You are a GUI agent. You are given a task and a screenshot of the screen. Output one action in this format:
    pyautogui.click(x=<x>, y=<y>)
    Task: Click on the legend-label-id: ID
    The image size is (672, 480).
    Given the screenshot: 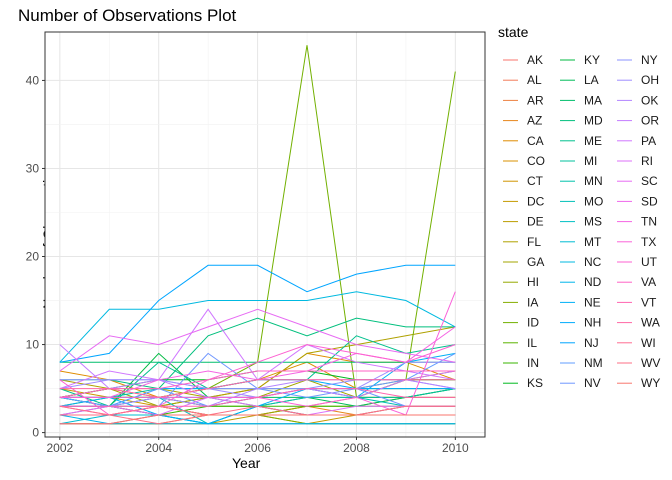 What is the action you would take?
    pyautogui.click(x=533, y=323)
    